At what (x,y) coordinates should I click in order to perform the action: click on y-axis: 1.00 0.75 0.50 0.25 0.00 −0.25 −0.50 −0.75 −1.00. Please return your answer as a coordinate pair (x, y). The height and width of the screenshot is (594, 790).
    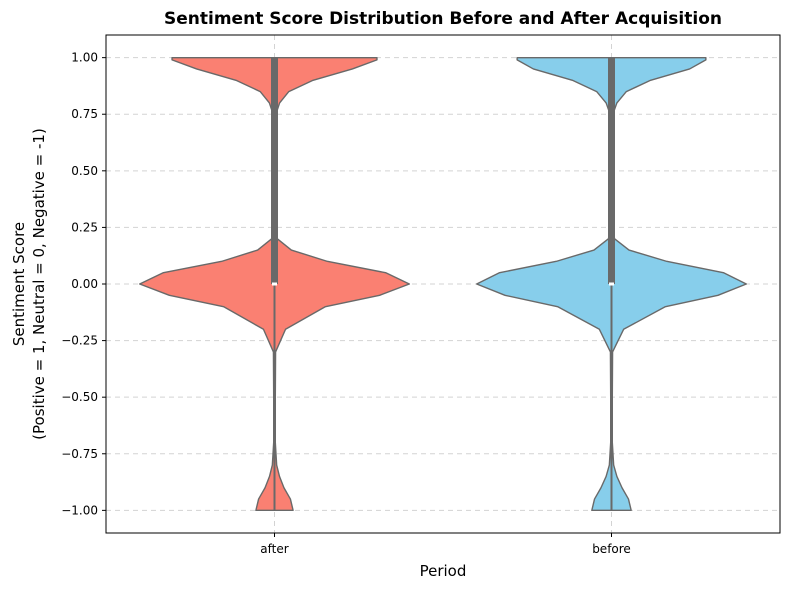
    Looking at the image, I should click on (83, 284).